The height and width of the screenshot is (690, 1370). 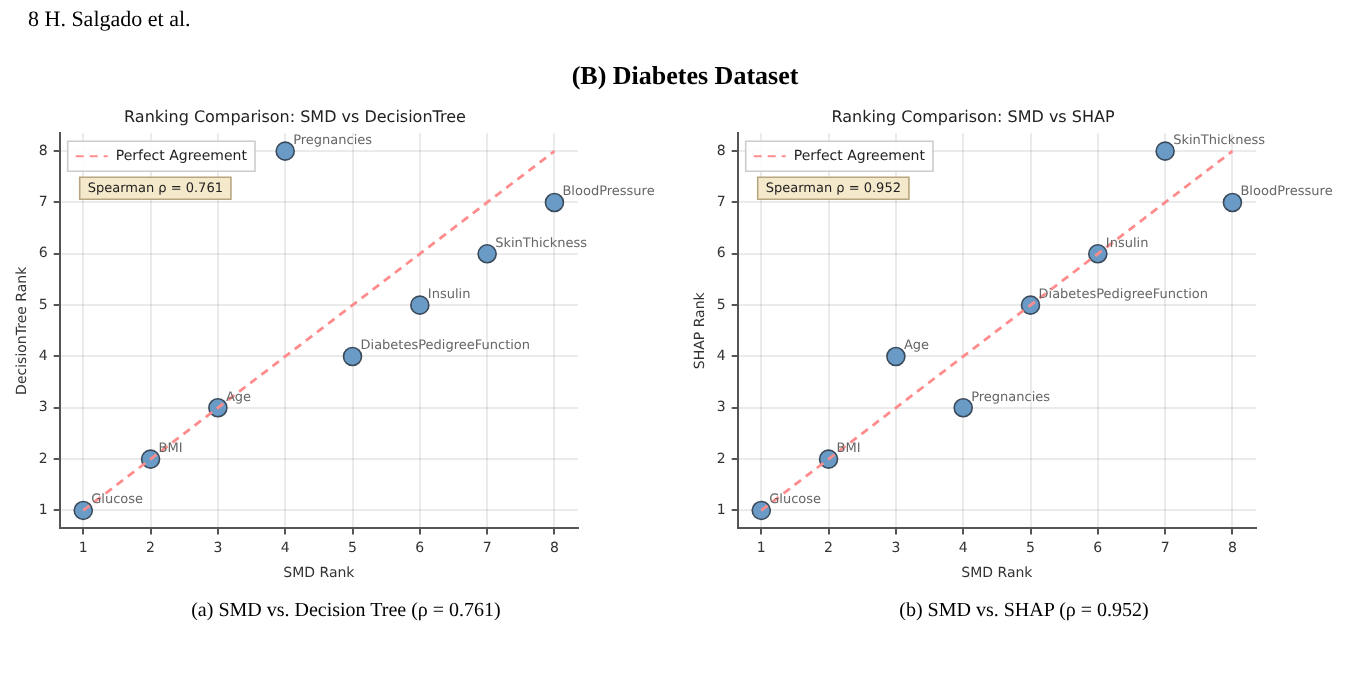 What do you see at coordinates (294, 116) in the screenshot?
I see `chart-title: Ranking Comparison: SMD vs DecisionTree` at bounding box center [294, 116].